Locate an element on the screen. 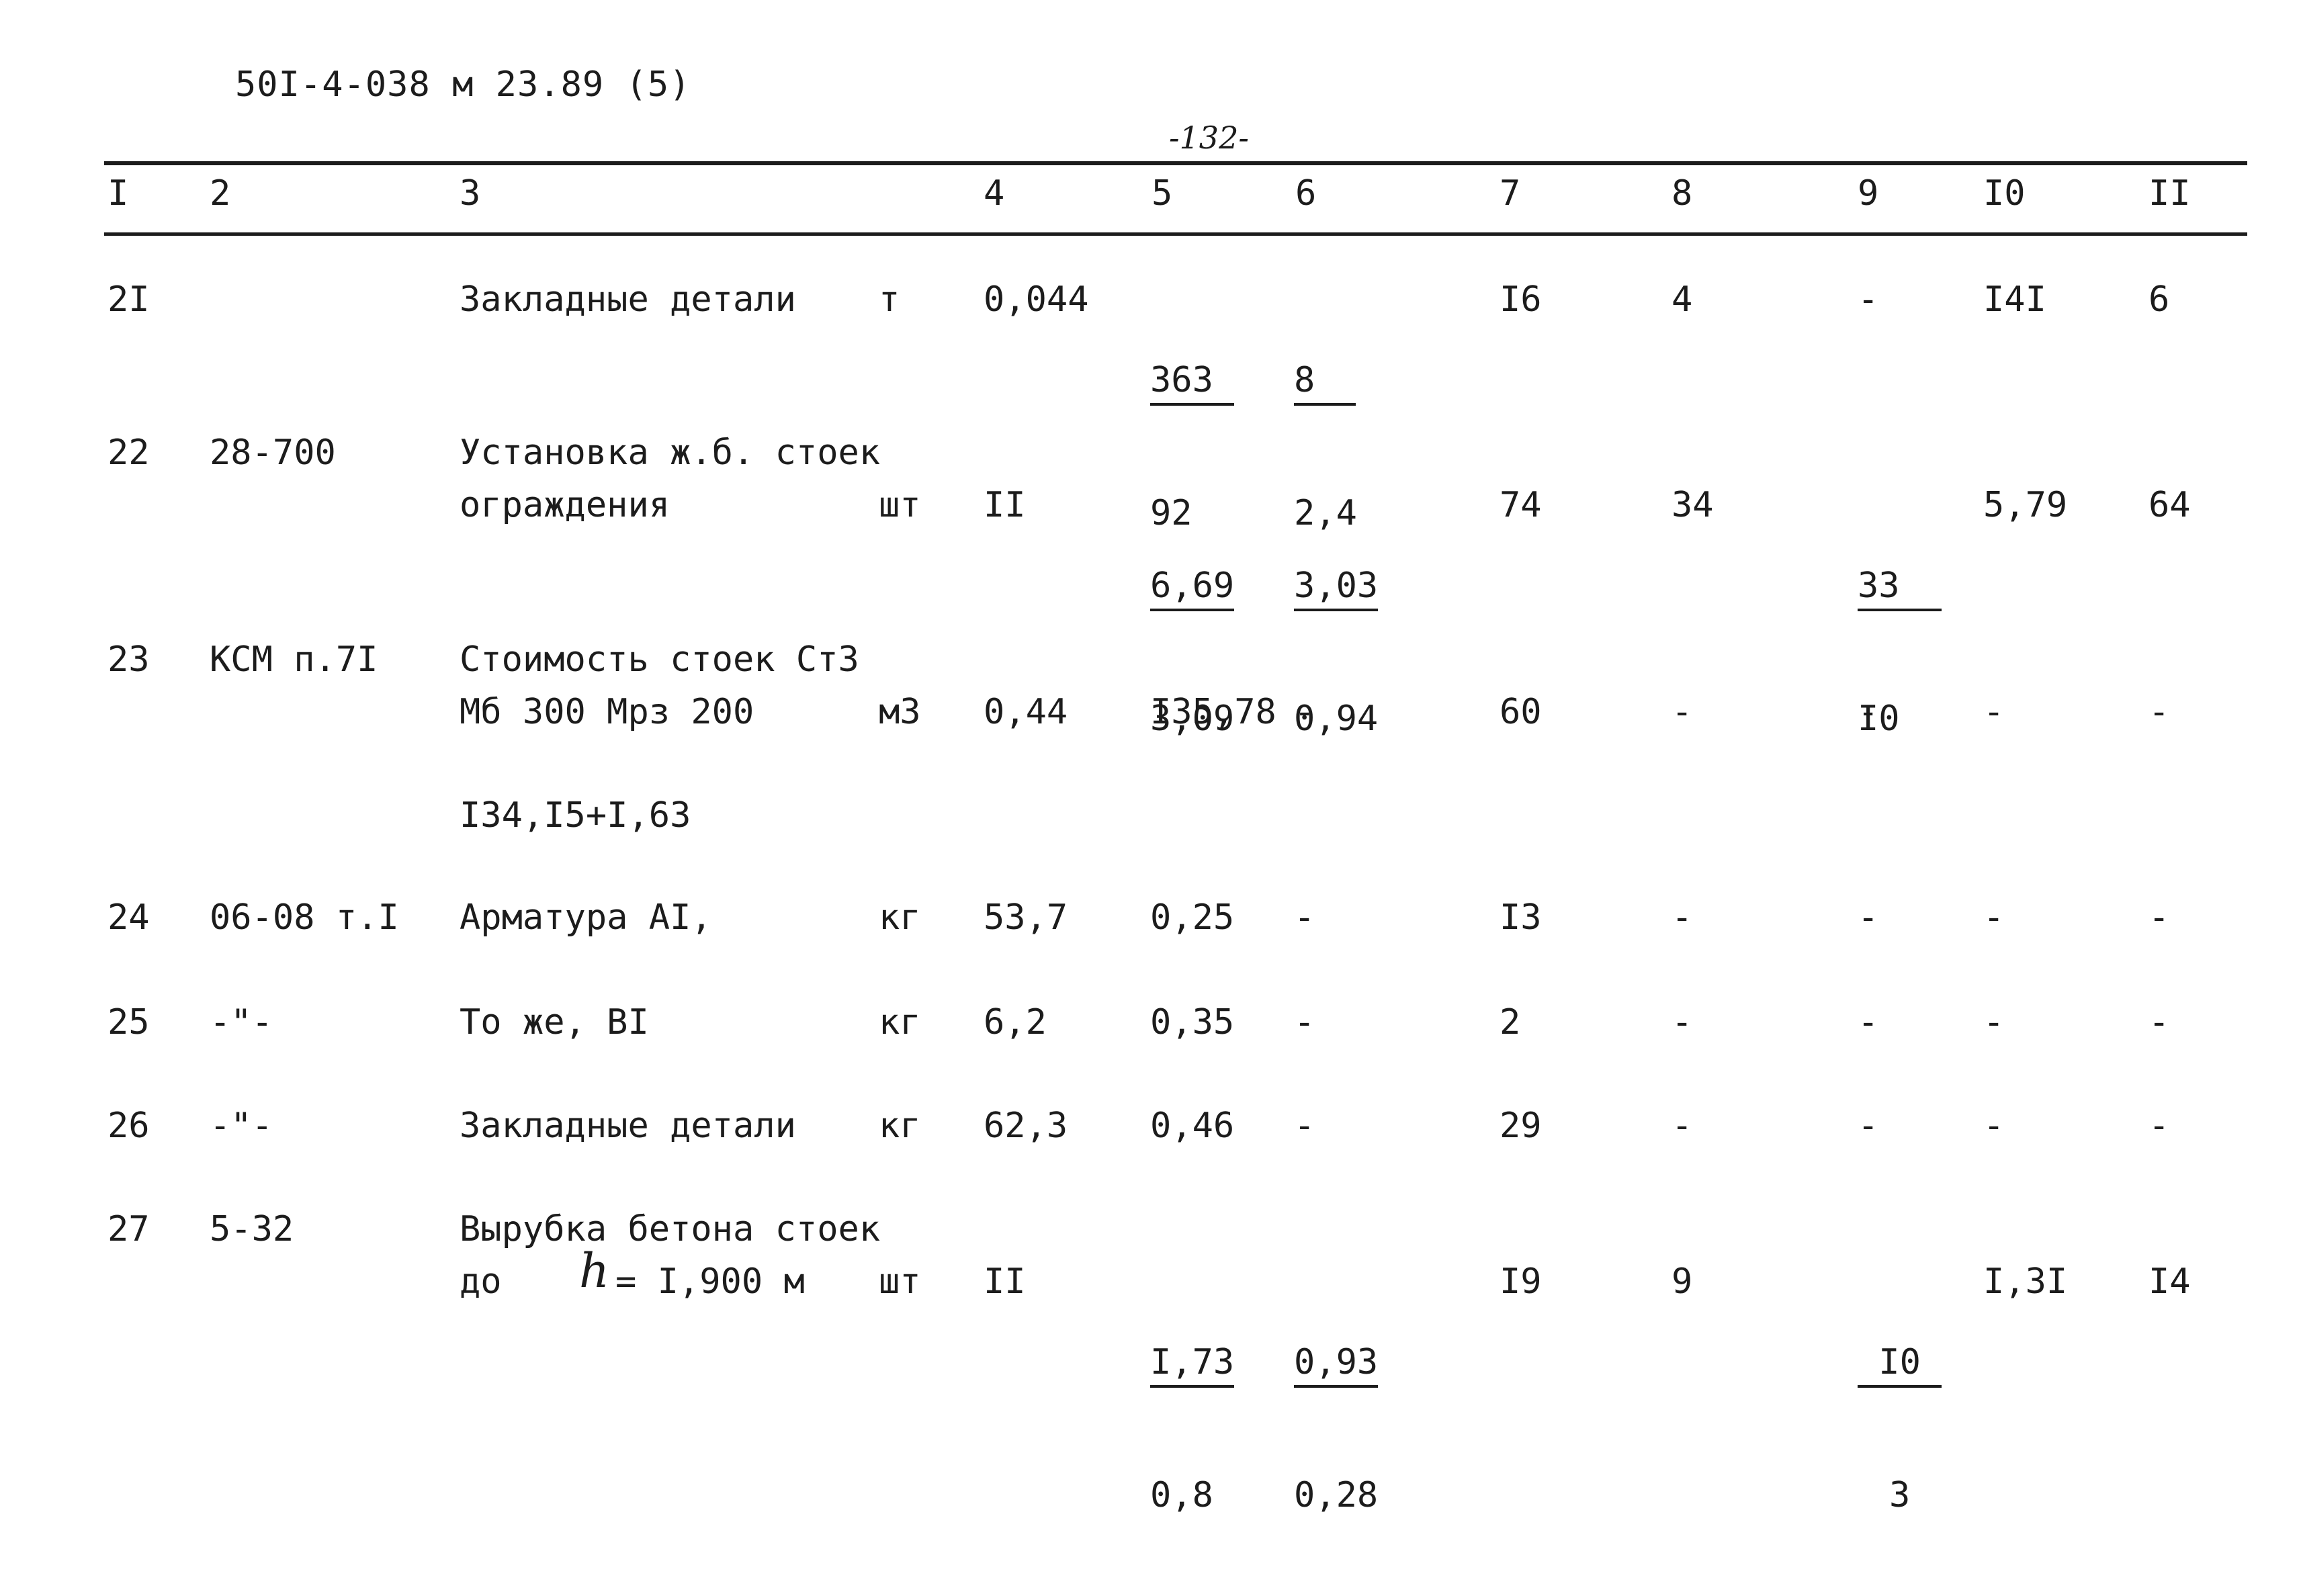 This screenshot has width=2301, height=1596. fraction-top: 6,69 is located at coordinates (1192, 588).